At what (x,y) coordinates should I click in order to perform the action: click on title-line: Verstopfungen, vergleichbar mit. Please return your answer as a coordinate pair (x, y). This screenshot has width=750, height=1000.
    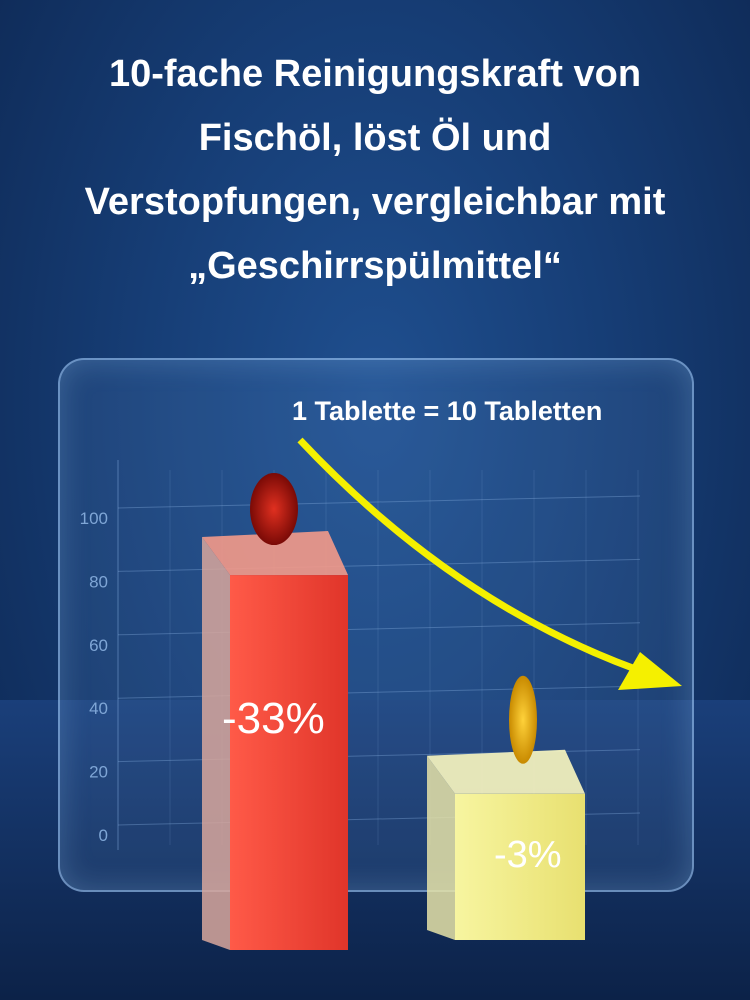
    Looking at the image, I should click on (375, 202).